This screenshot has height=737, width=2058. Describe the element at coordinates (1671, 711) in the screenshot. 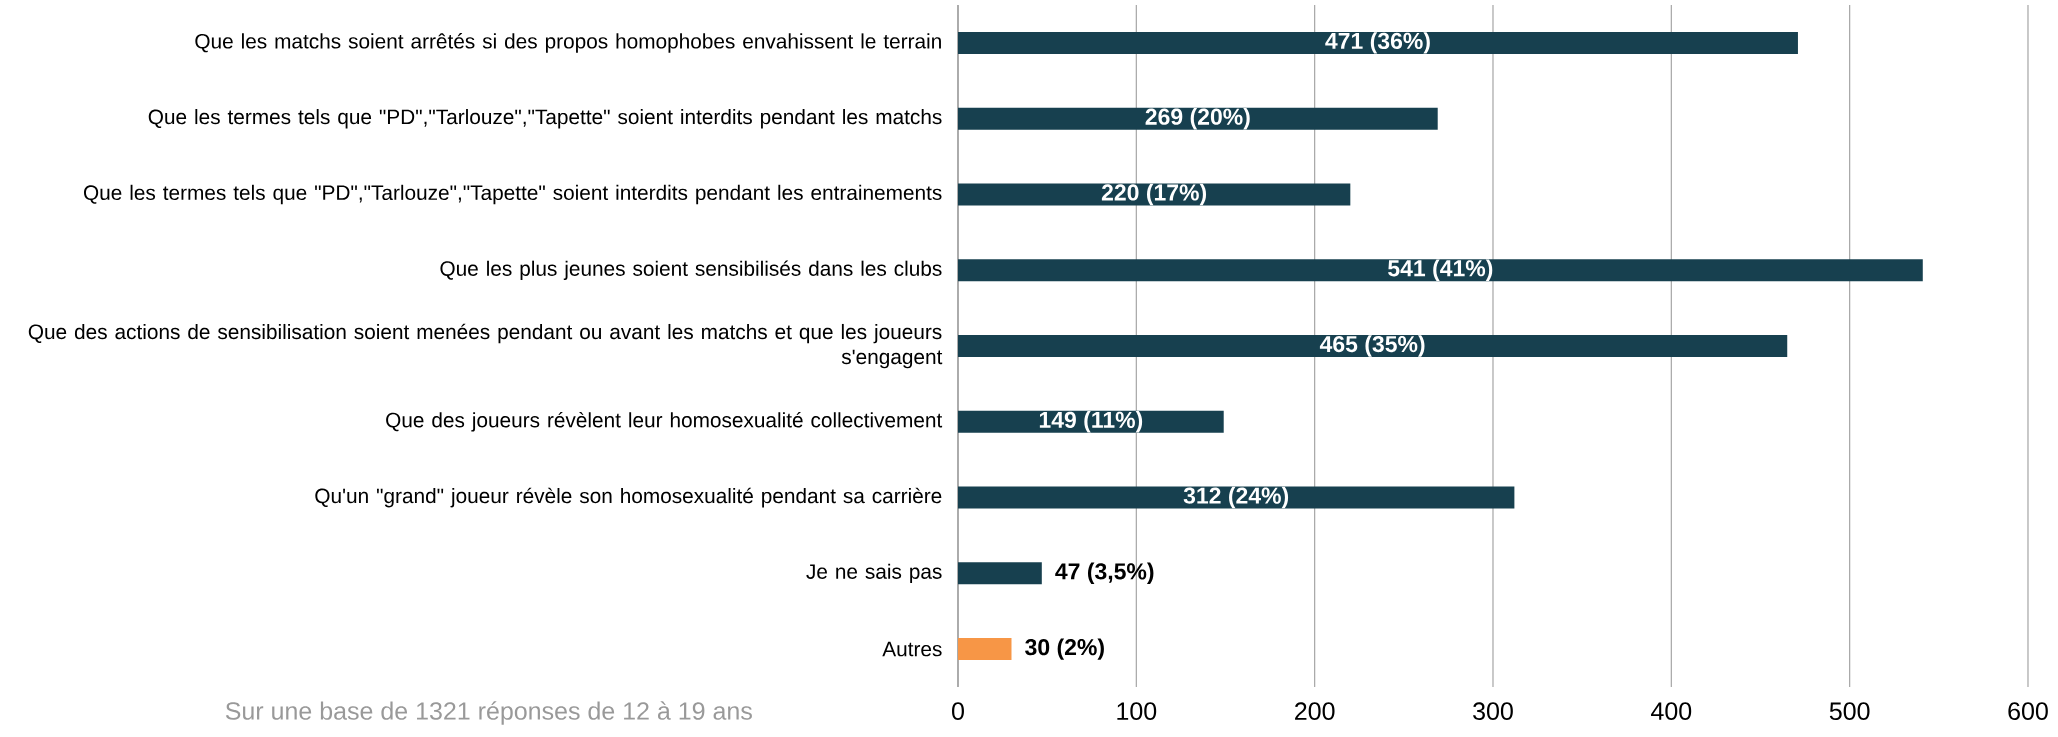

I see `x-tick-label: 400` at that location.